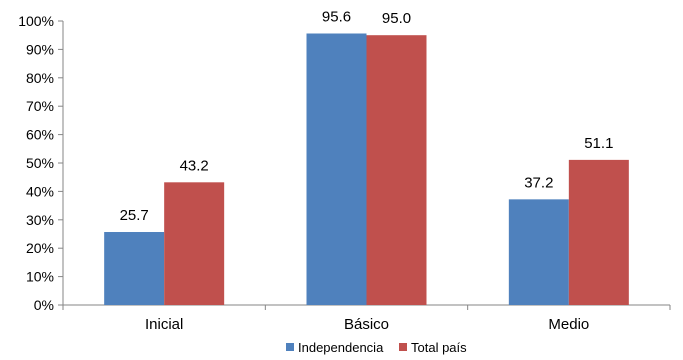  Describe the element at coordinates (40, 277) in the screenshot. I see `y-tick-label: 10%` at that location.